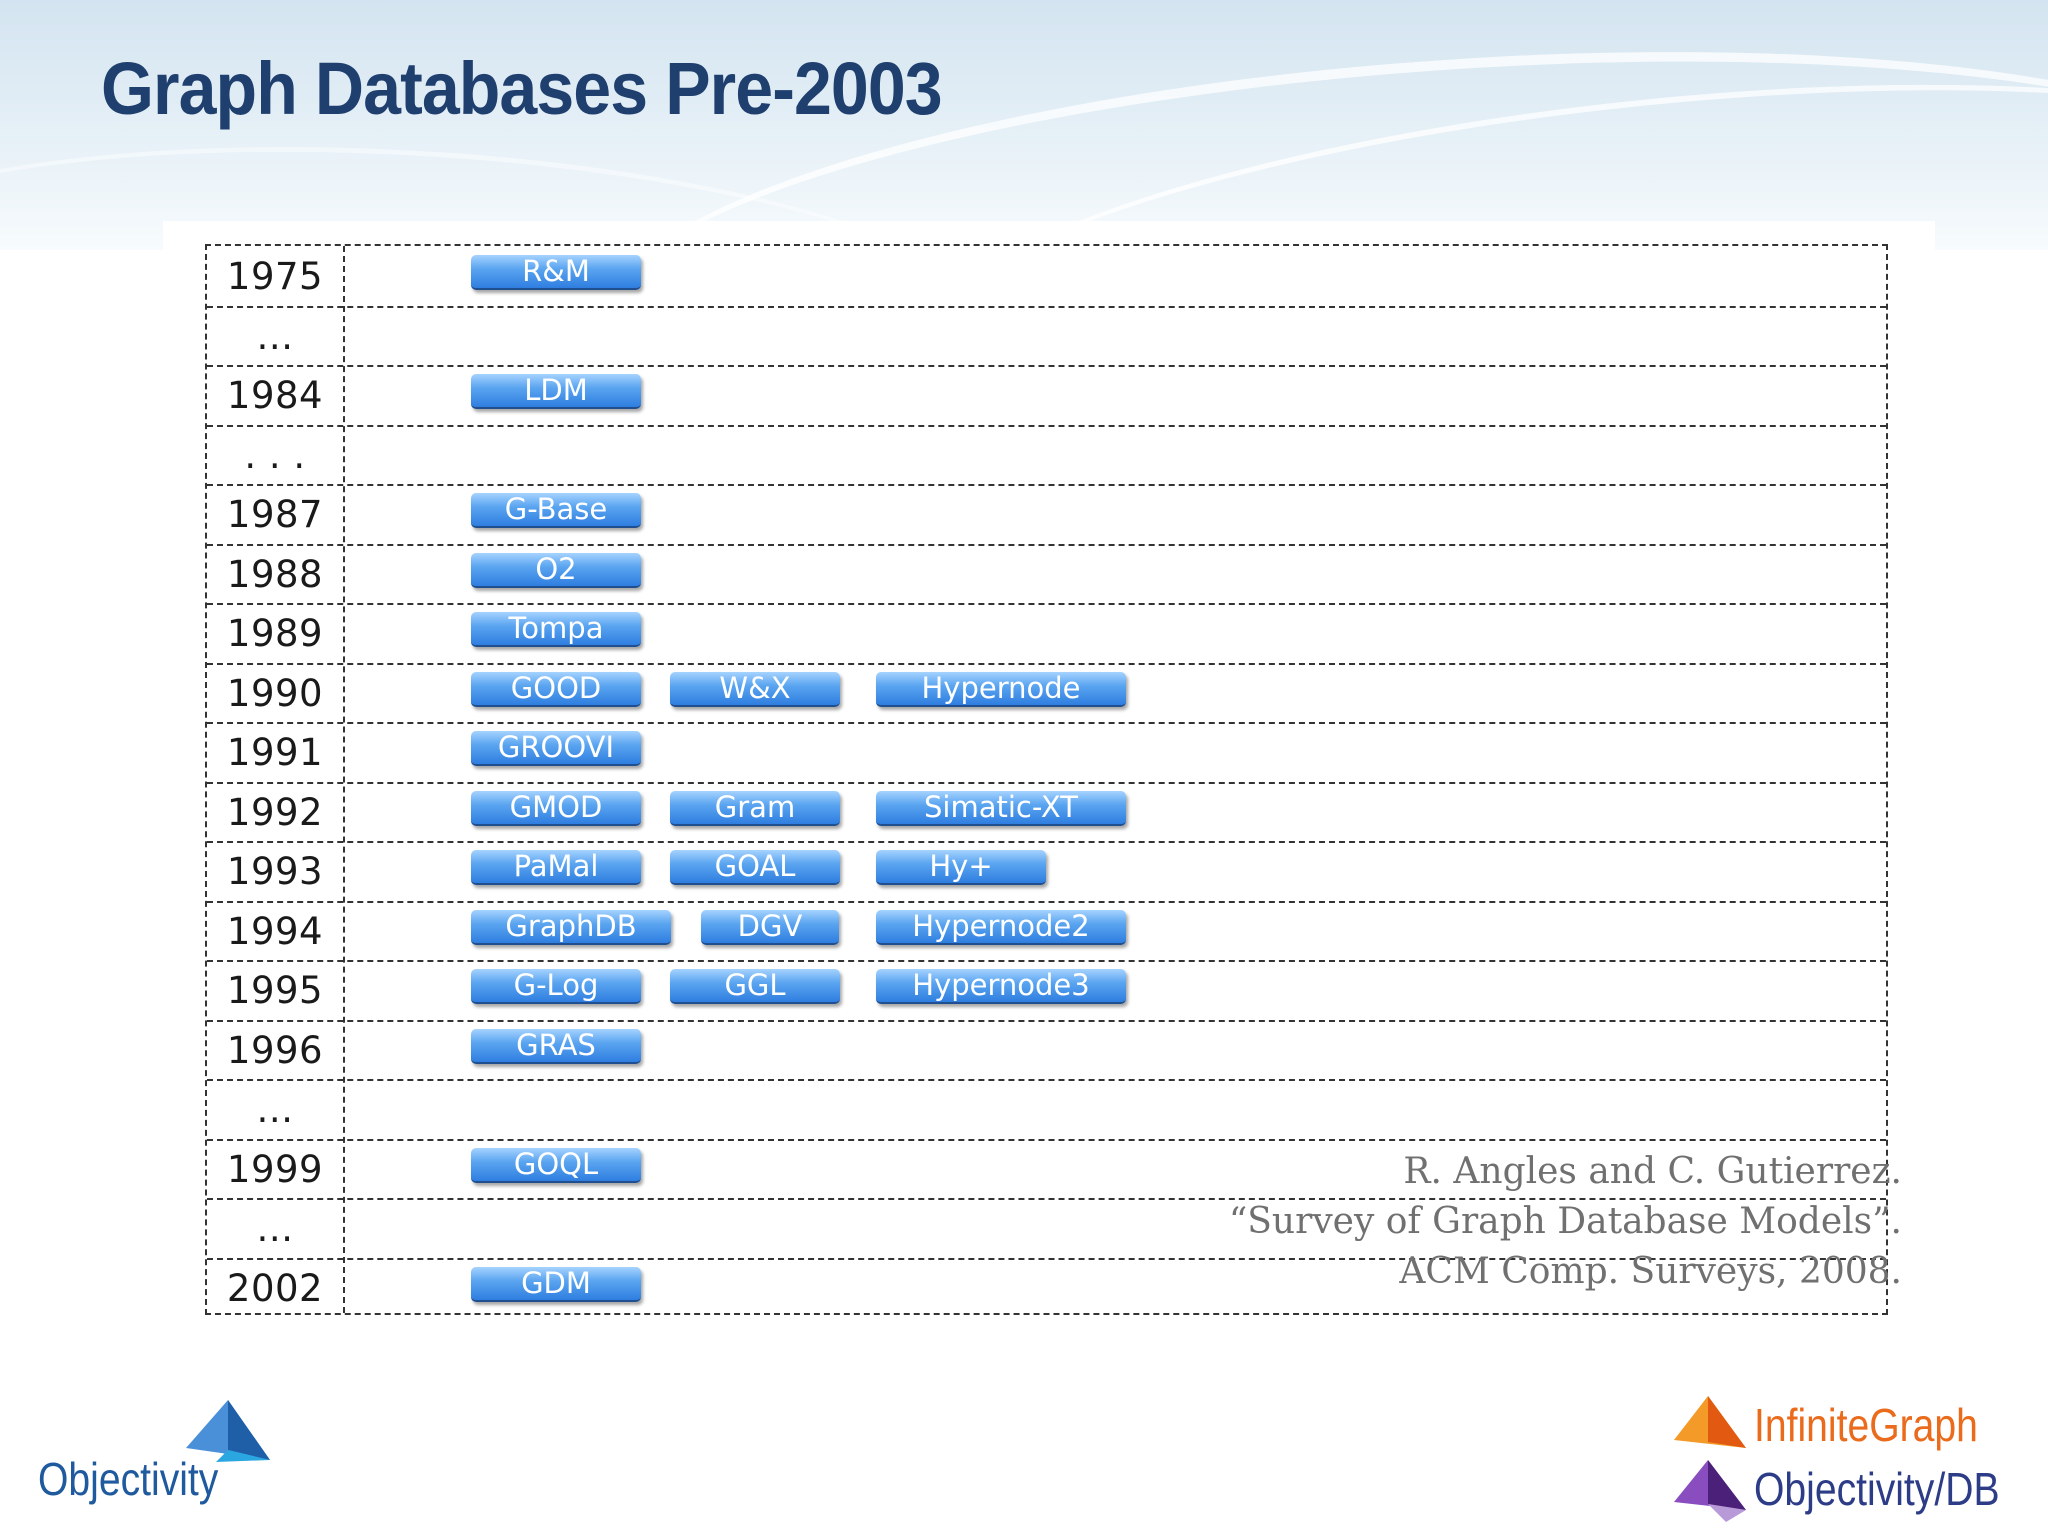  I want to click on objectivity-triangle-icon, so click(228, 1431).